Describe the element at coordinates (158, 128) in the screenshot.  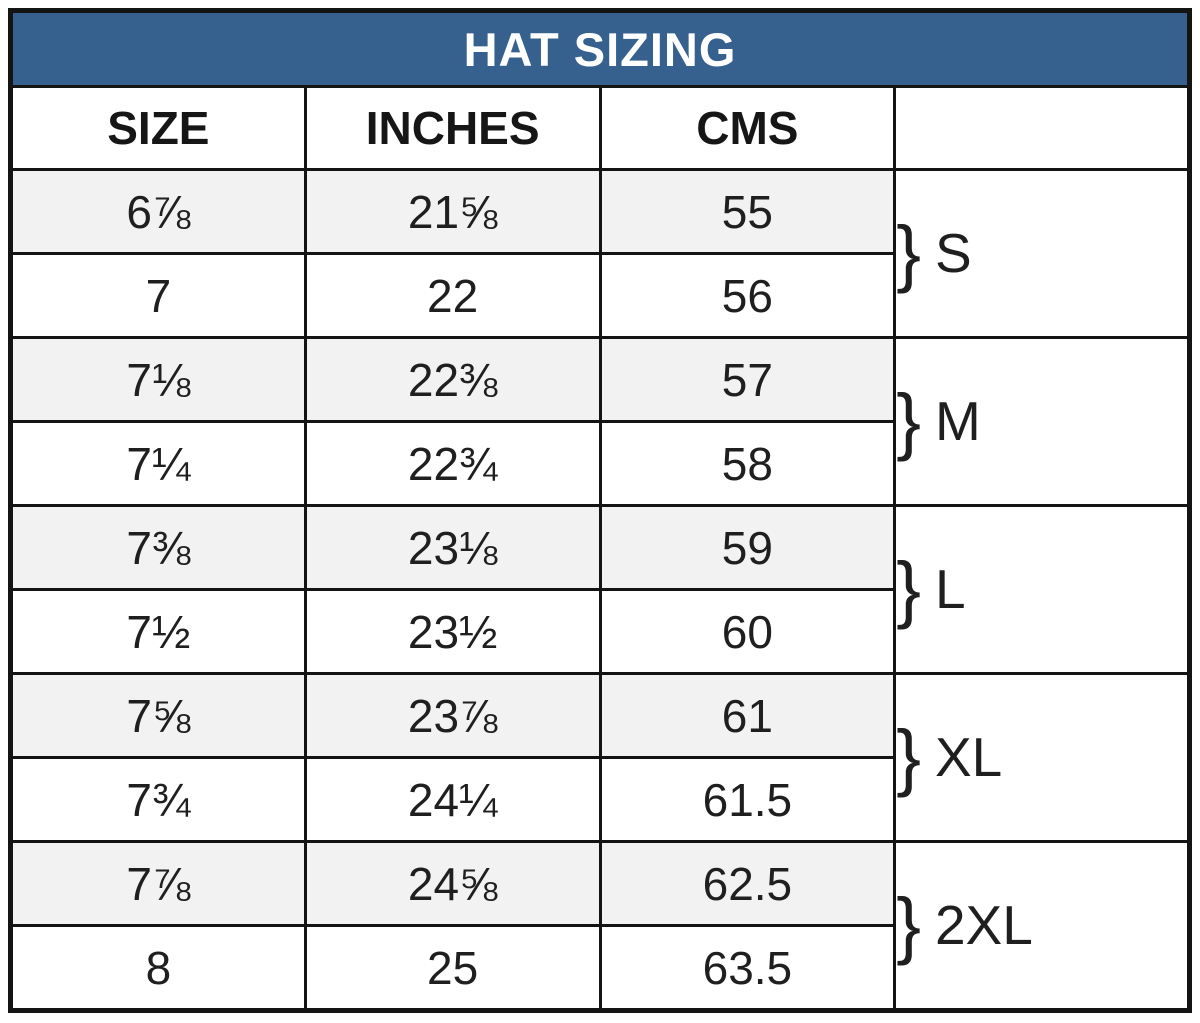
I see `column-header-size: SIZE` at that location.